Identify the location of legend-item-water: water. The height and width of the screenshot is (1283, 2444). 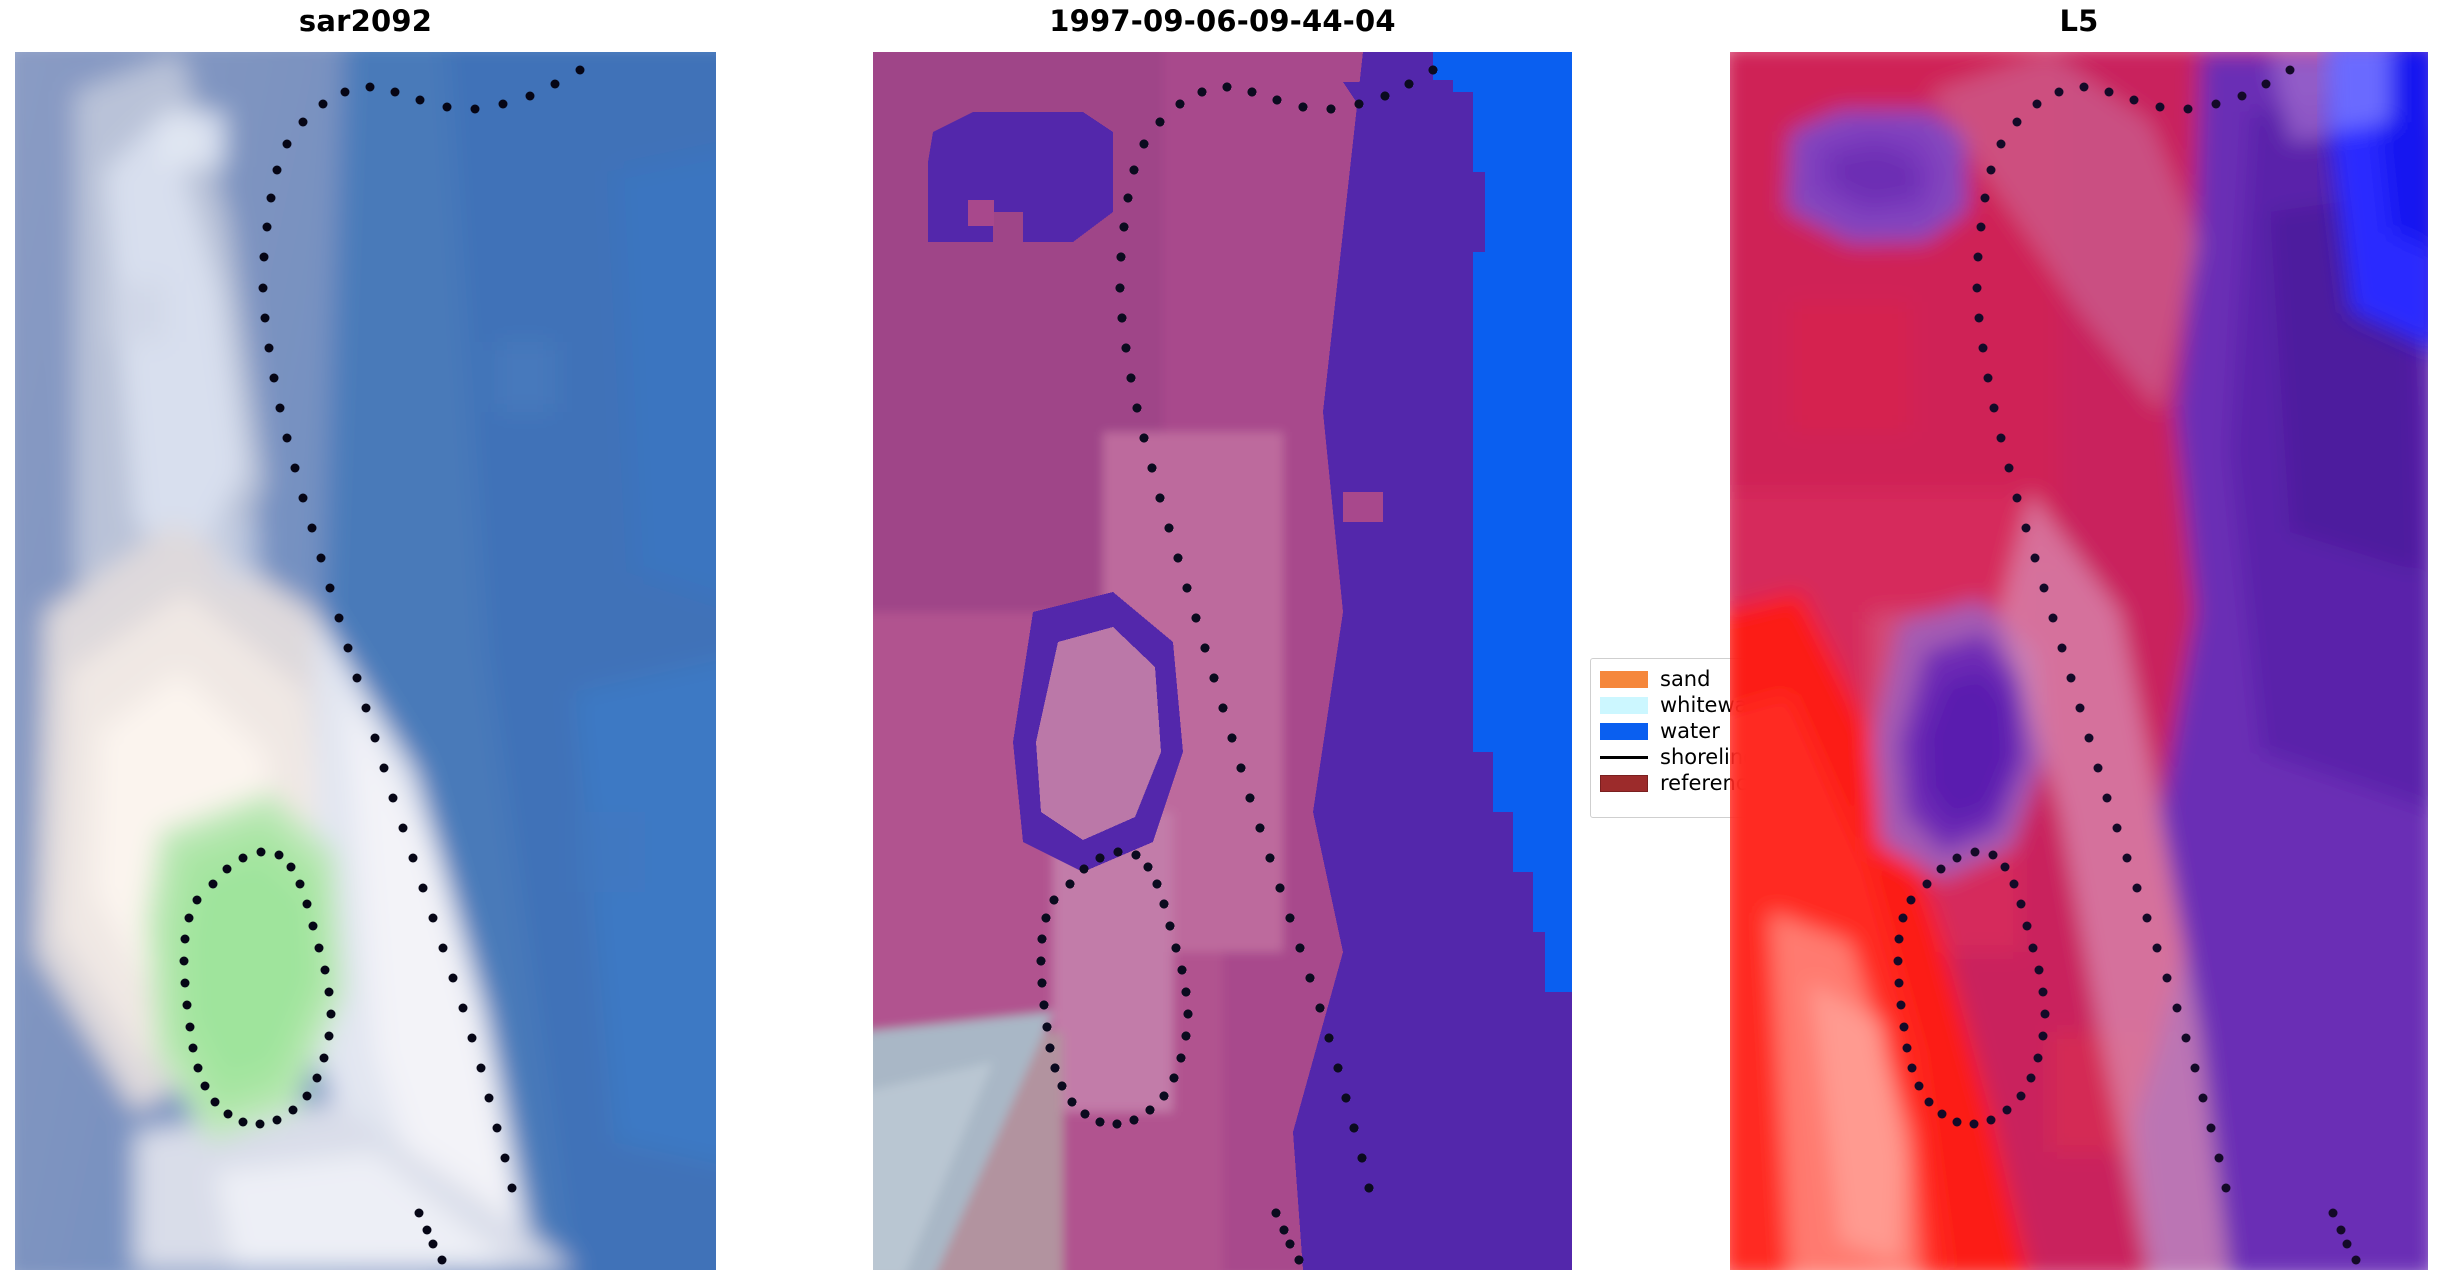
(1697, 731).